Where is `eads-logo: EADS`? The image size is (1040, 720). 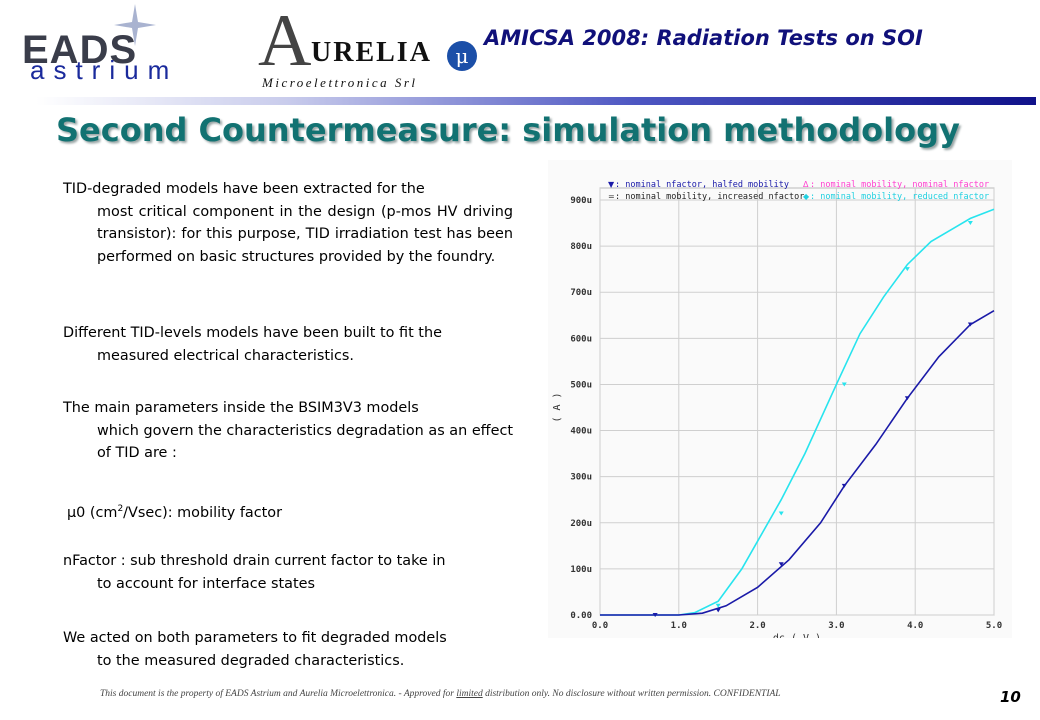 eads-logo: EADS is located at coordinates (80, 50).